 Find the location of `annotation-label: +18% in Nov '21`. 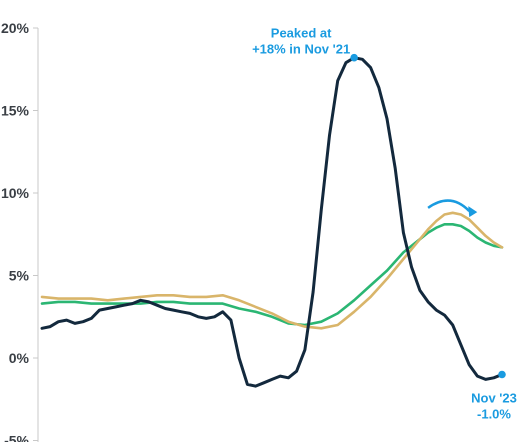

annotation-label: +18% in Nov '21 is located at coordinates (301, 49).